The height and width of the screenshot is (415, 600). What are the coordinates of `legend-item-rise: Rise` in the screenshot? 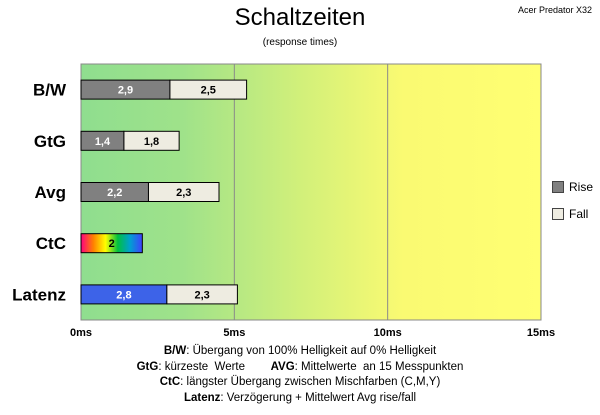 It's located at (572, 187).